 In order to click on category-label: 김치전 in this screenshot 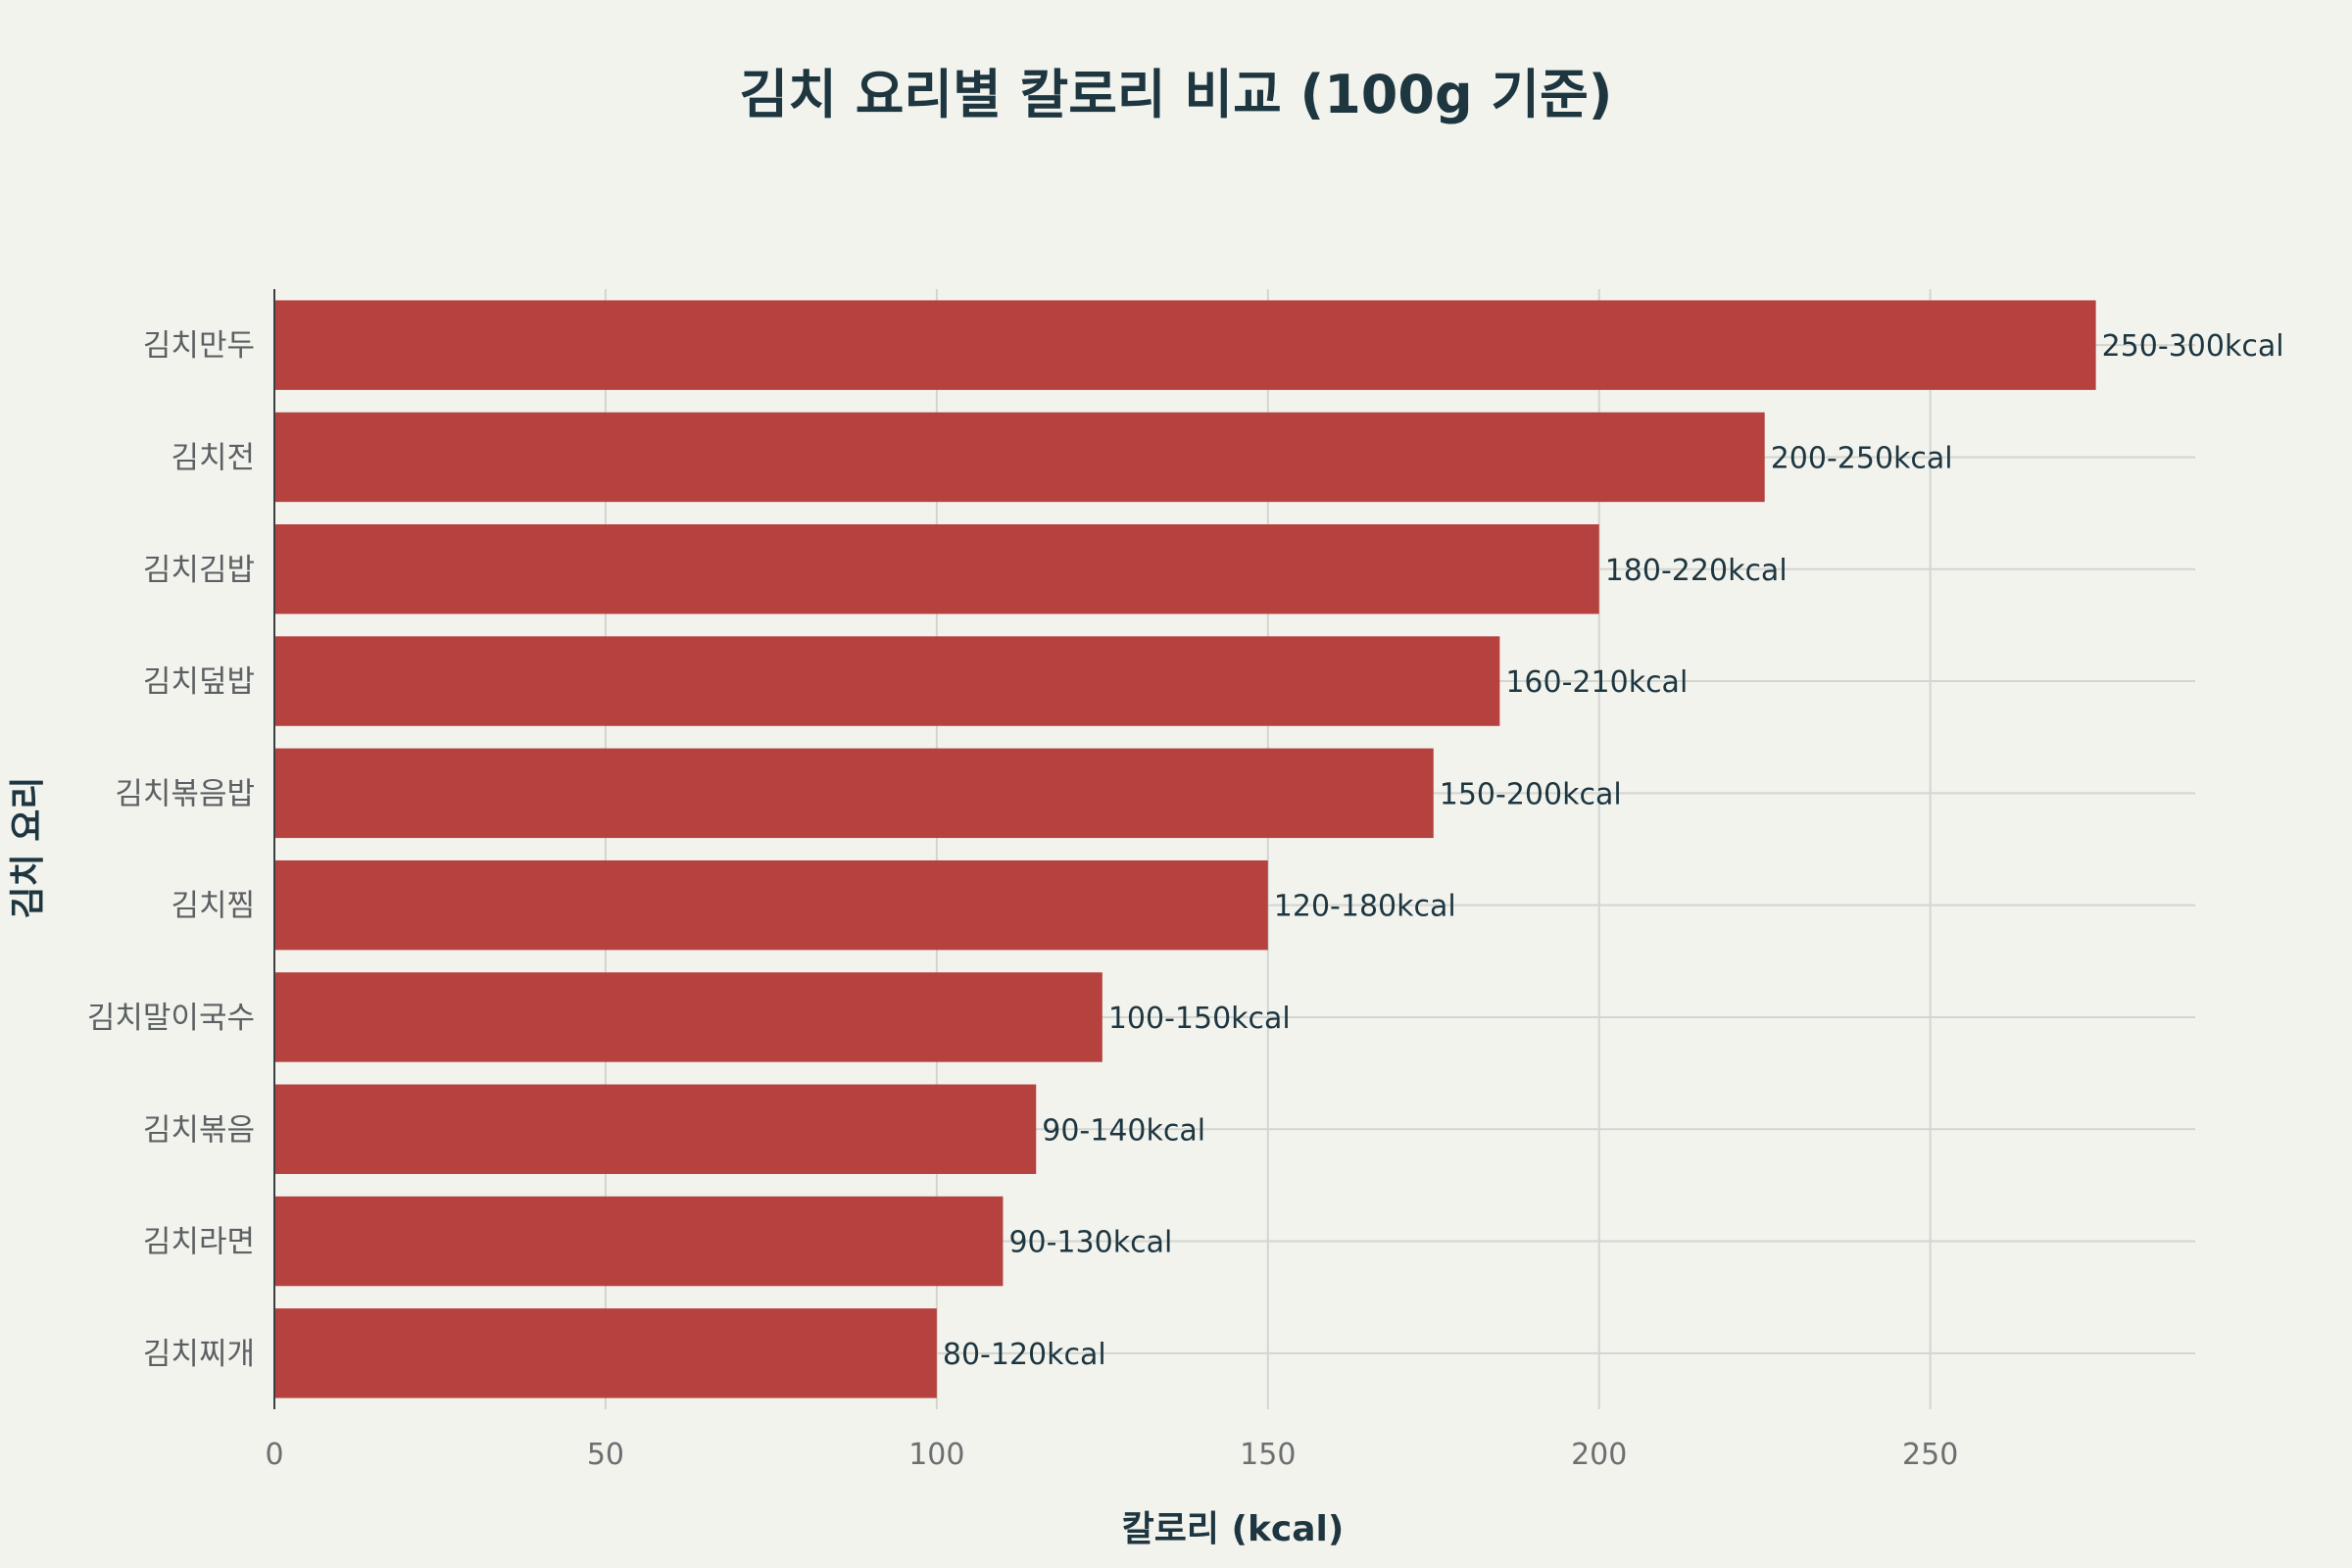, I will do `click(213, 457)`.